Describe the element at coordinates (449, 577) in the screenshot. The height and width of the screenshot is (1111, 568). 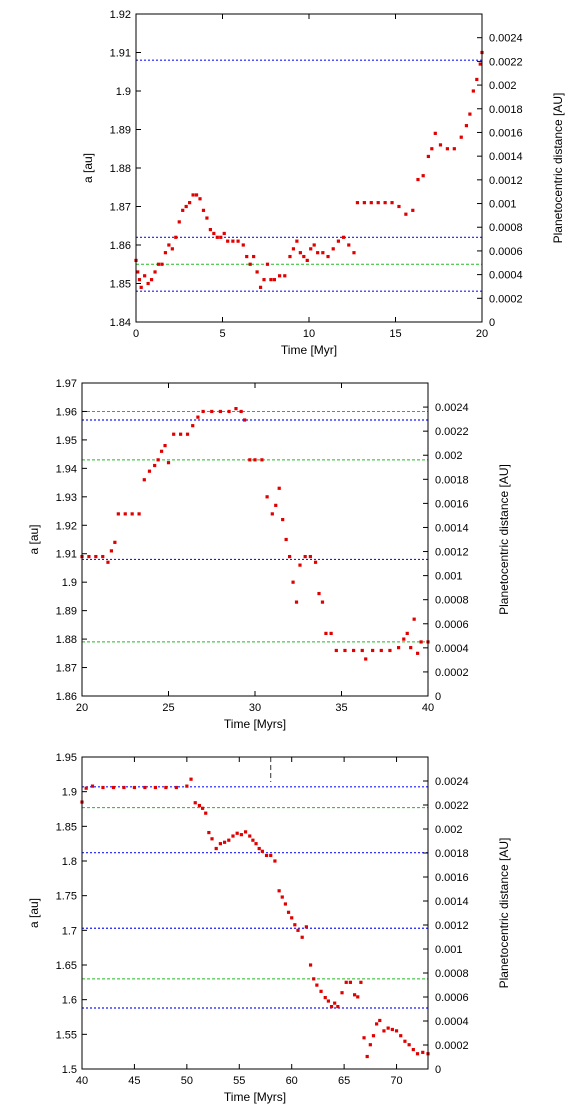
I see `y2-tick-label: 0.001` at that location.